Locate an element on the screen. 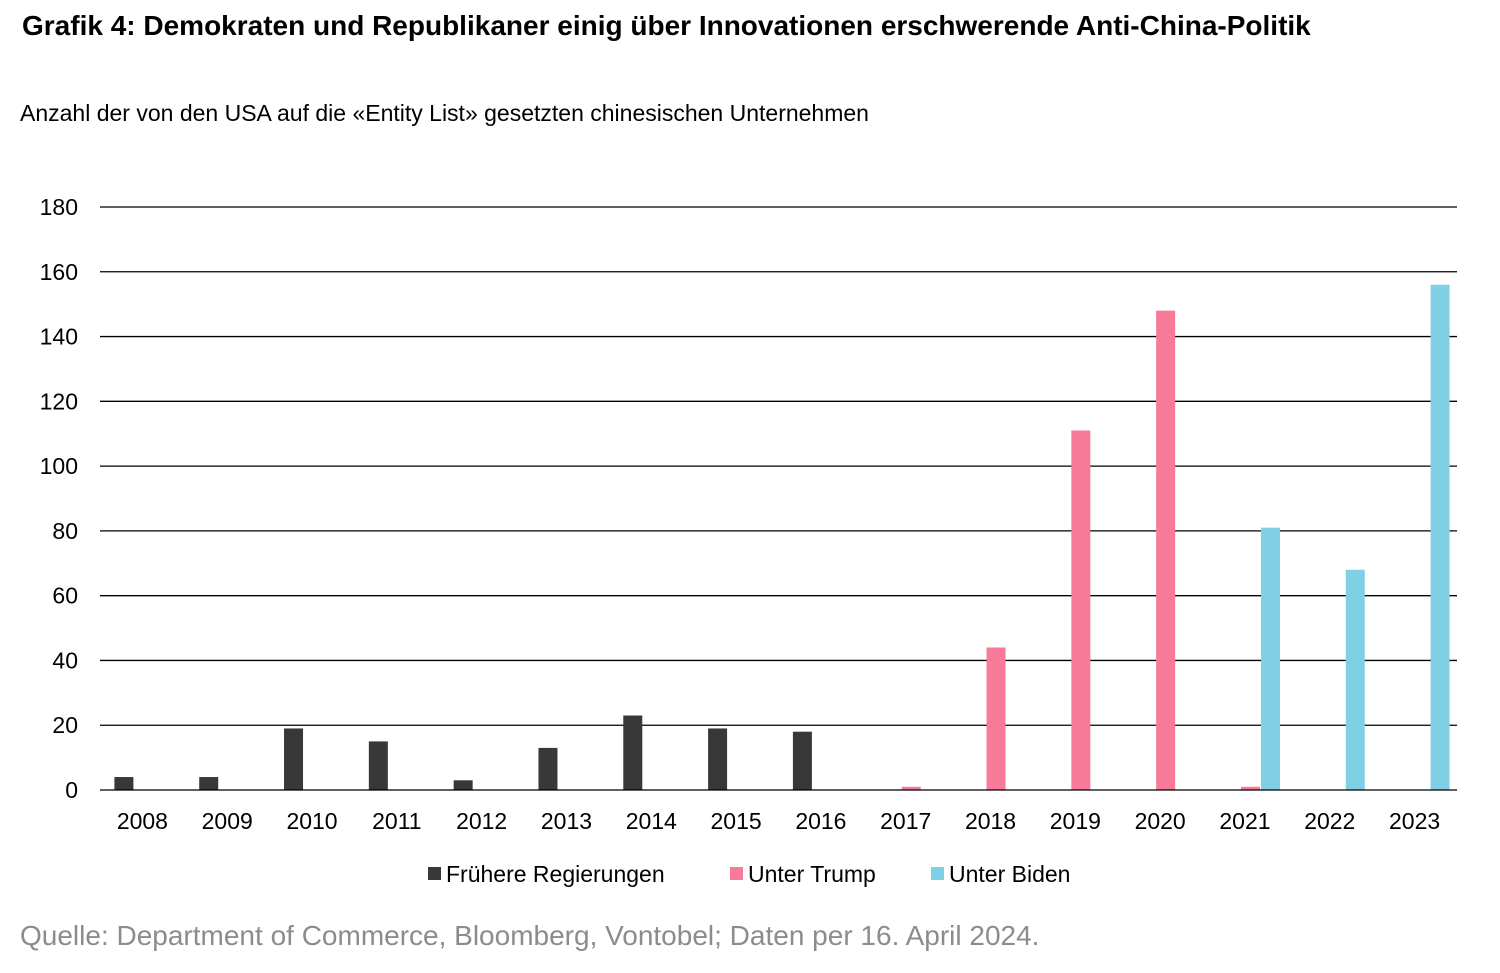 The height and width of the screenshot is (973, 1500). x-tick-label: 2022 is located at coordinates (1329, 821).